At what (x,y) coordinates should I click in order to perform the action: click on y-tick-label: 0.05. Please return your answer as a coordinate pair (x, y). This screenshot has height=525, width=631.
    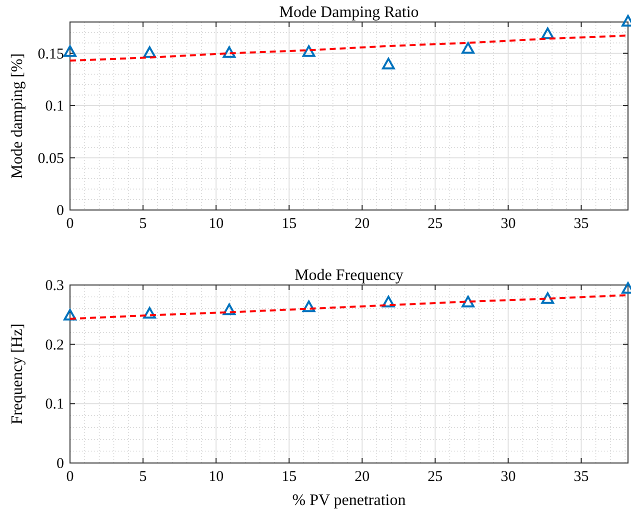
    Looking at the image, I should click on (51, 158).